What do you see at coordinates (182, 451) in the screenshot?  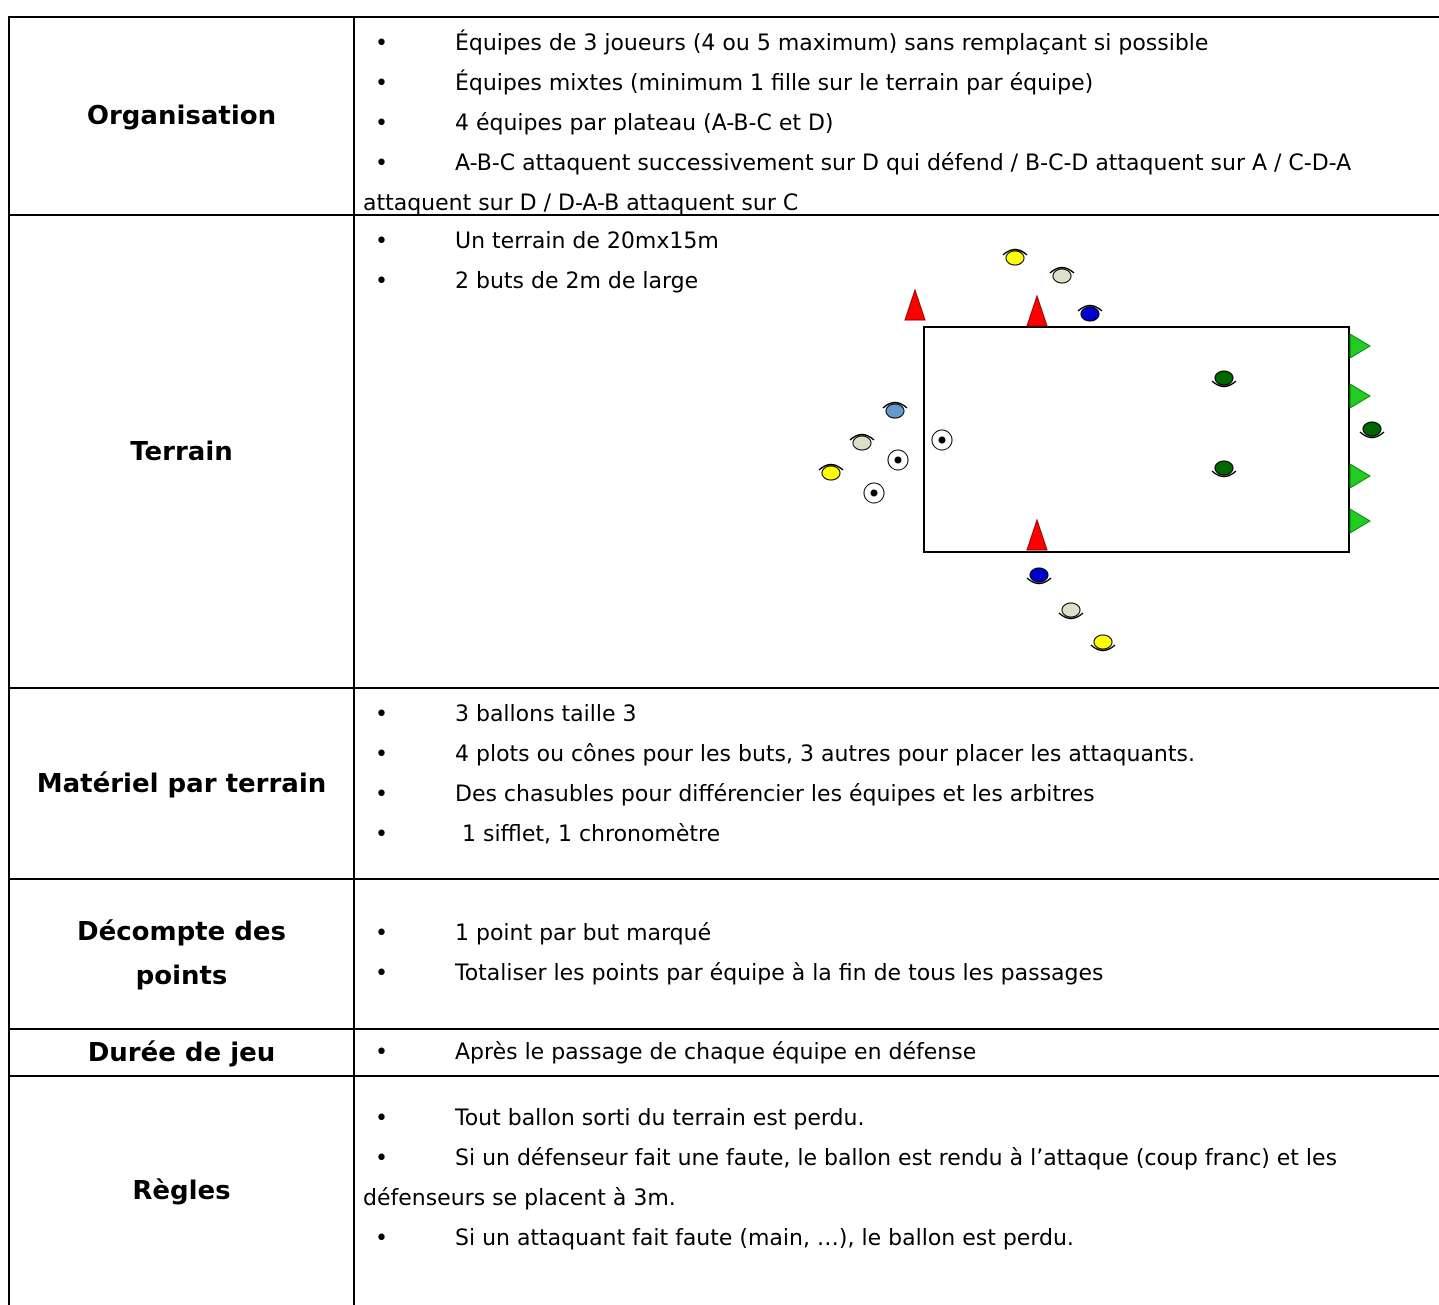 I see `row-label: Terrain` at bounding box center [182, 451].